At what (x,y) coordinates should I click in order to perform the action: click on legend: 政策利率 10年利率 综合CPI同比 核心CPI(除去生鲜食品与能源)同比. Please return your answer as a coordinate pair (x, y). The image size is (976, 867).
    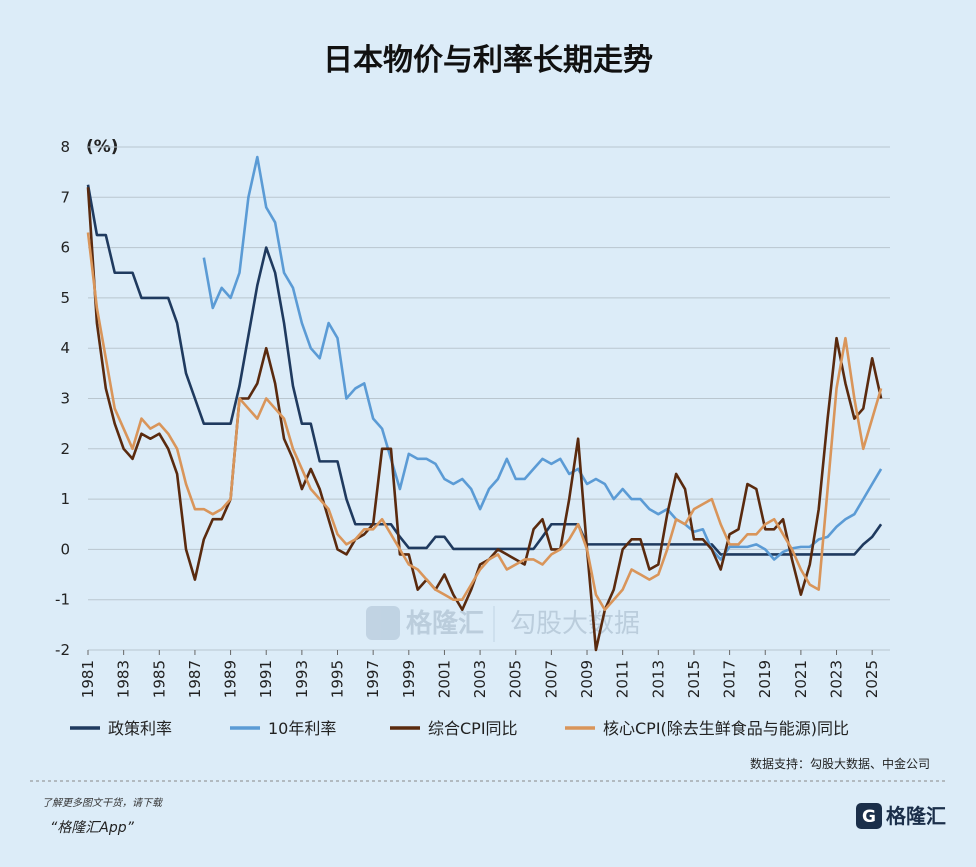
    Looking at the image, I should click on (459, 728).